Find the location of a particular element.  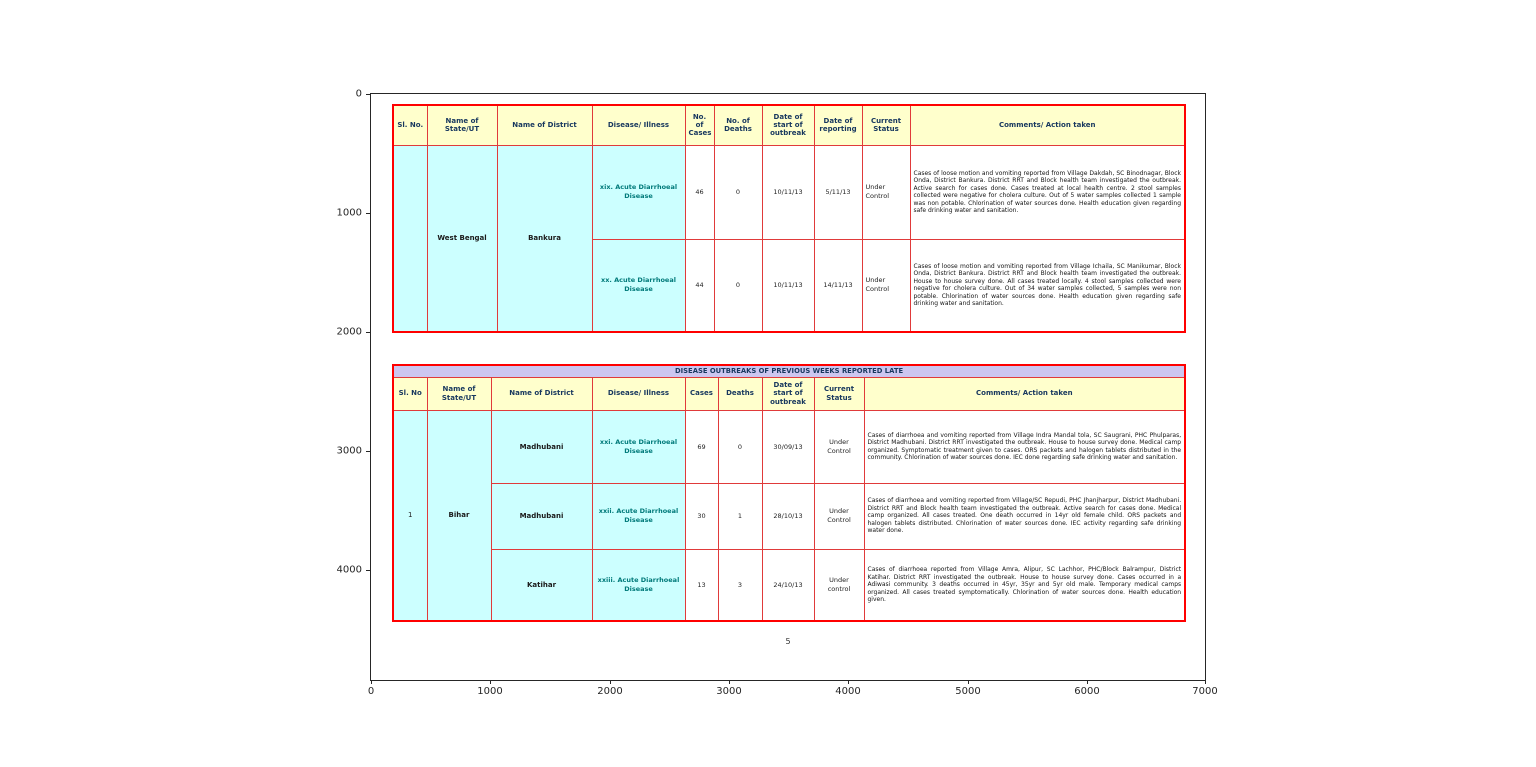

cell-cases: 69 is located at coordinates (701, 446).